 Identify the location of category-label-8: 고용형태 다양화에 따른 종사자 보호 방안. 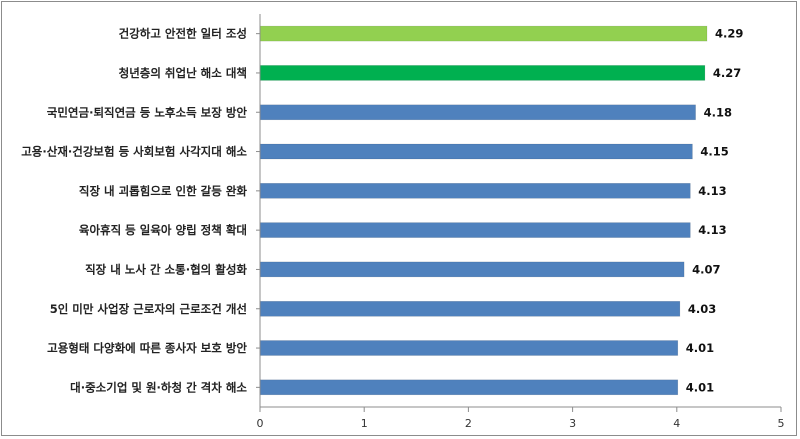
(147, 348).